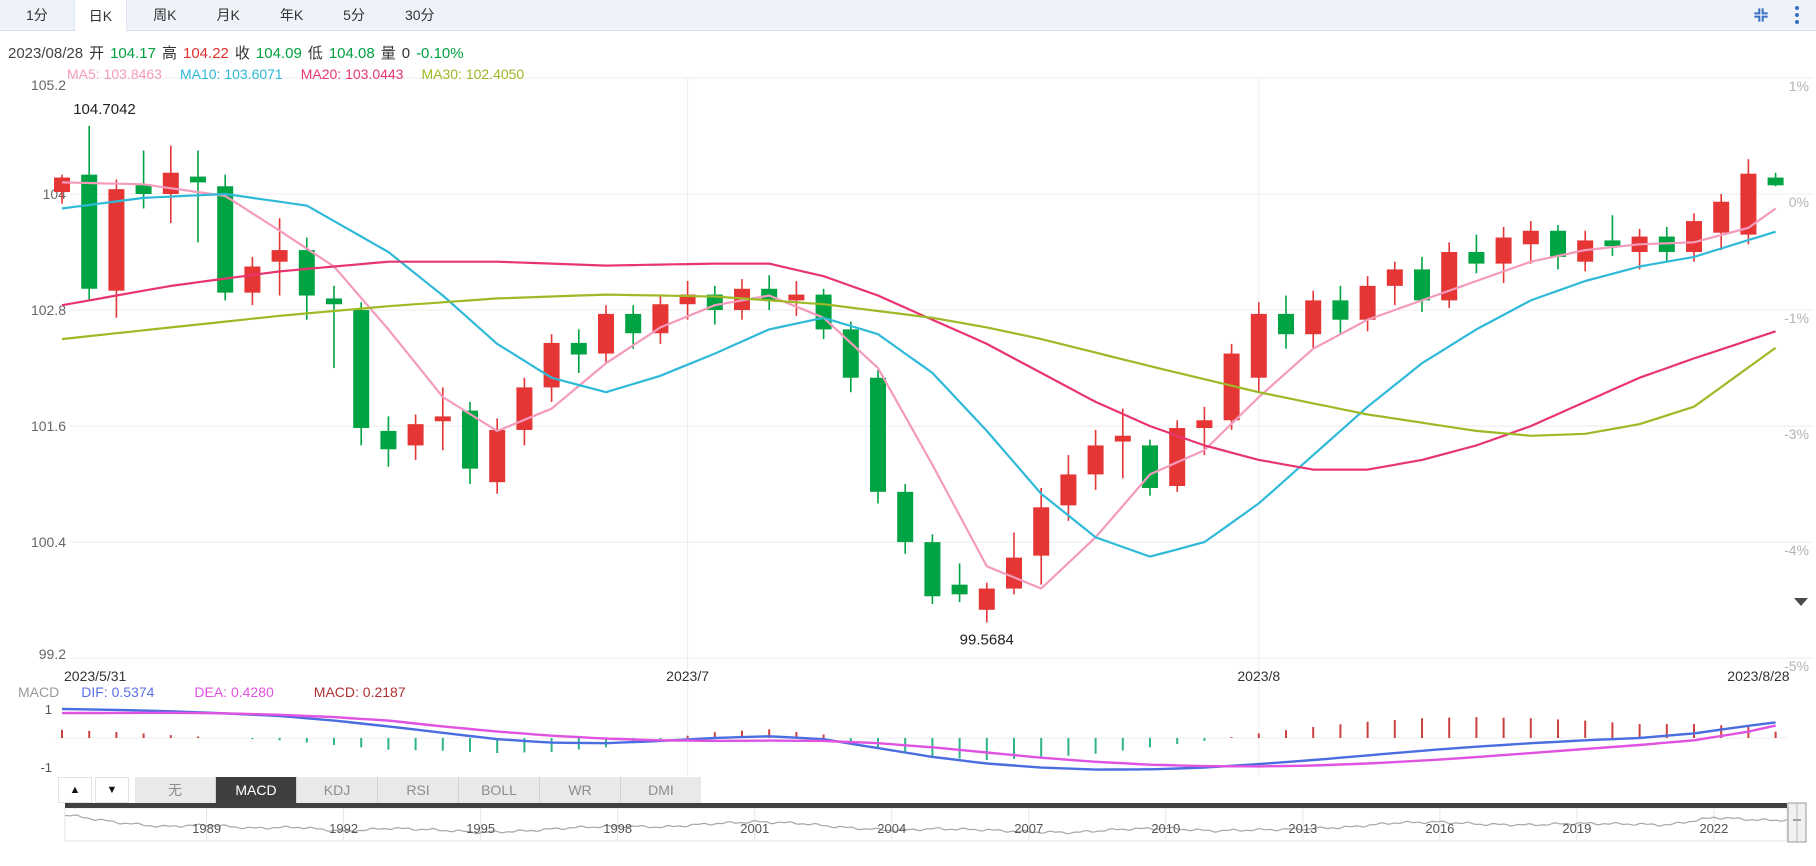  I want to click on navigator-year-label: 2007, so click(1028, 828).